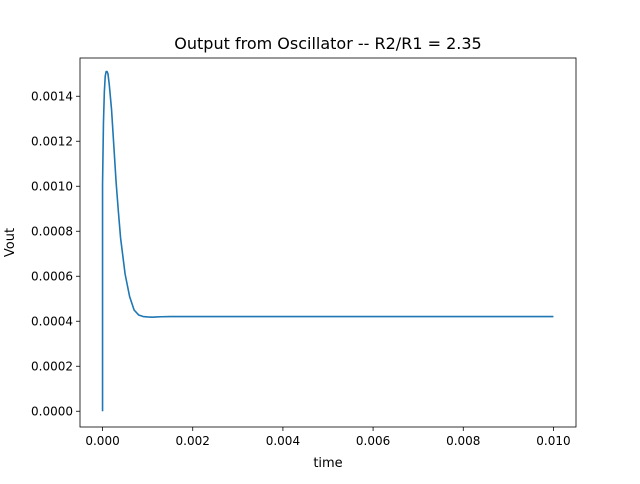 The image size is (640, 484). Describe the element at coordinates (52, 141) in the screenshot. I see `y-tick-label: 0.0012` at that location.